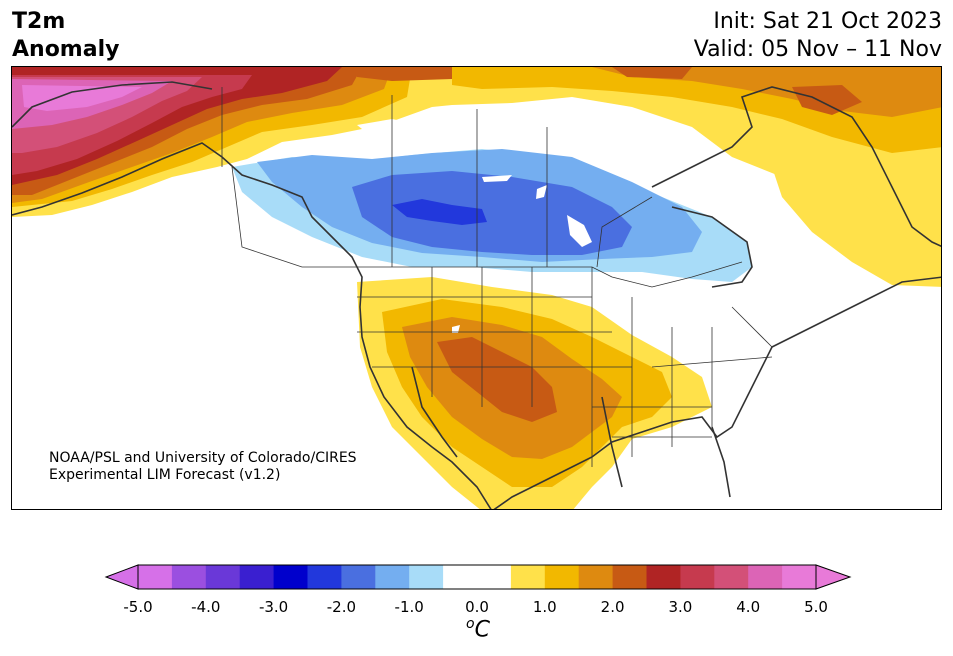  I want to click on colorbar-tick-label: 3.0, so click(680, 607).